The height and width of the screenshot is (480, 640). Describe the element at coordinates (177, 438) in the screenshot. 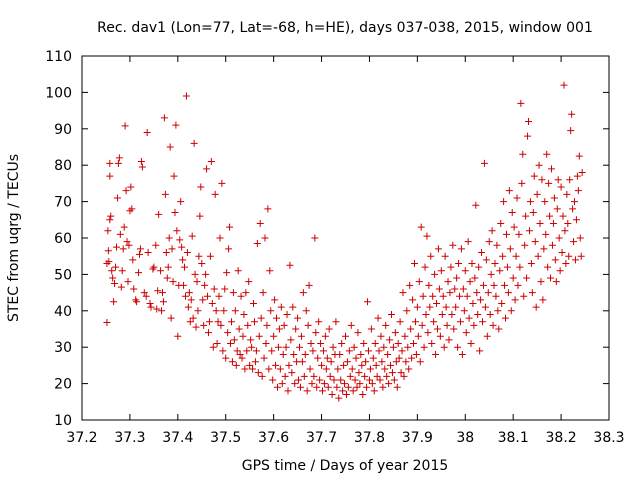

I see `x-tick-label: 37.4` at that location.